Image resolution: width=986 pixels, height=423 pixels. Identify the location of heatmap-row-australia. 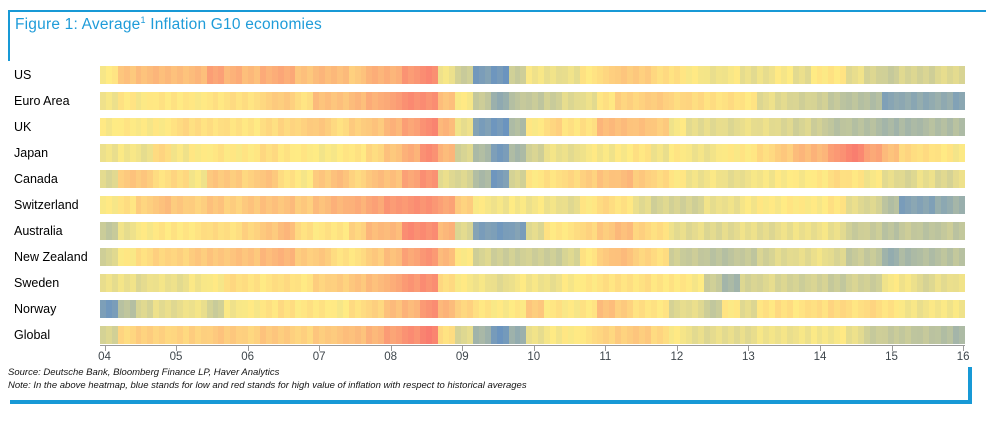
(532, 231).